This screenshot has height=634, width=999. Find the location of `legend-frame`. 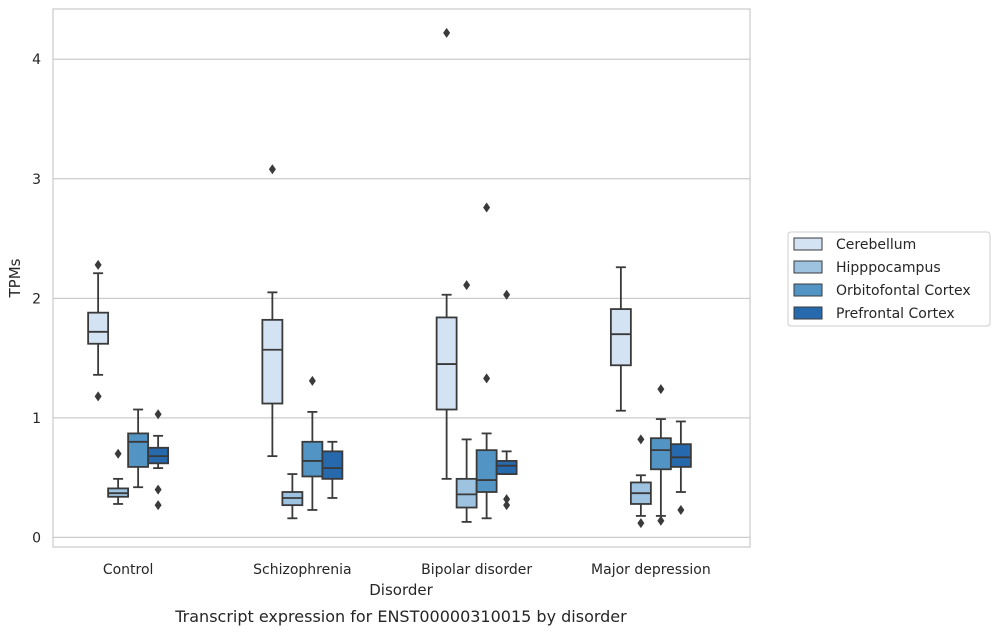

legend-frame is located at coordinates (889, 279).